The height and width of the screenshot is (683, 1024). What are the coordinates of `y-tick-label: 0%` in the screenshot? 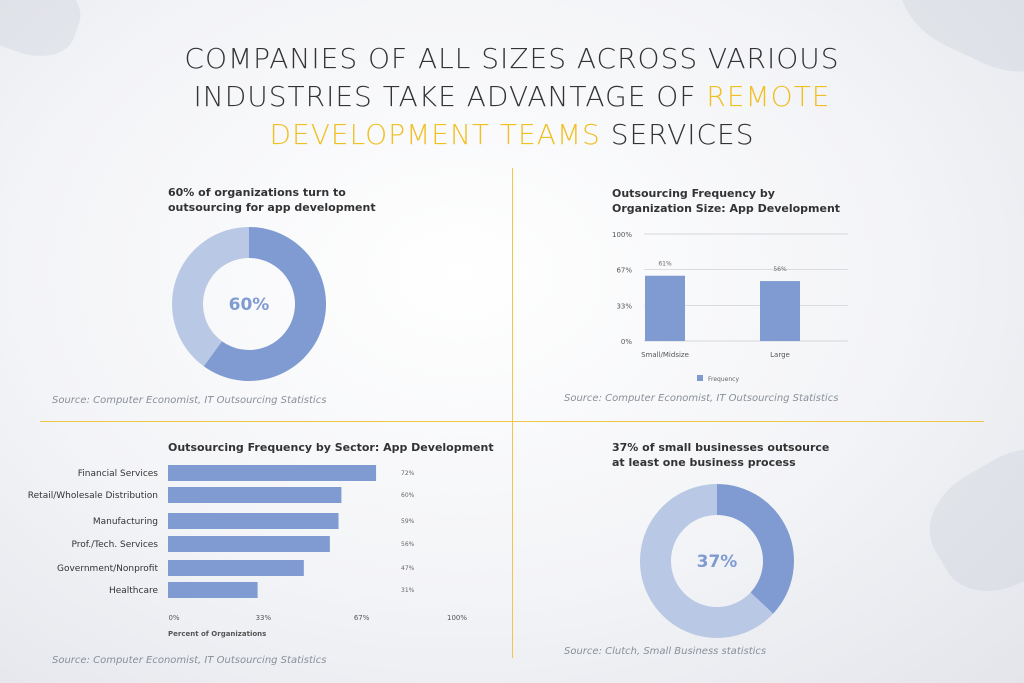 It's located at (626, 342).